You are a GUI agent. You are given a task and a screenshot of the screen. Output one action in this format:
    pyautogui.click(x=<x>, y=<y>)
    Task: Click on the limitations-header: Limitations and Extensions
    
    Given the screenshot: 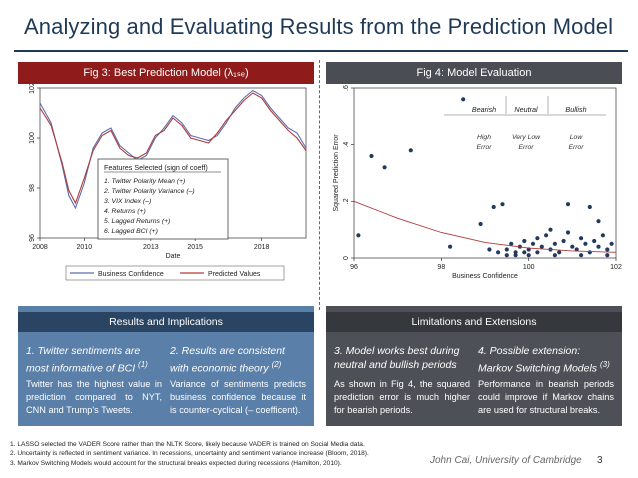 What is the action you would take?
    pyautogui.click(x=474, y=322)
    